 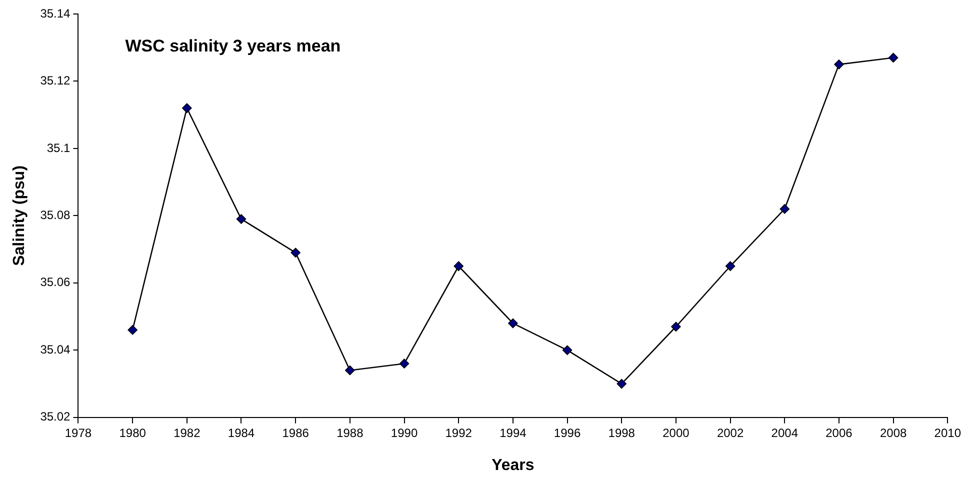 What do you see at coordinates (55, 81) in the screenshot?
I see `y-tick-label: 35.12` at bounding box center [55, 81].